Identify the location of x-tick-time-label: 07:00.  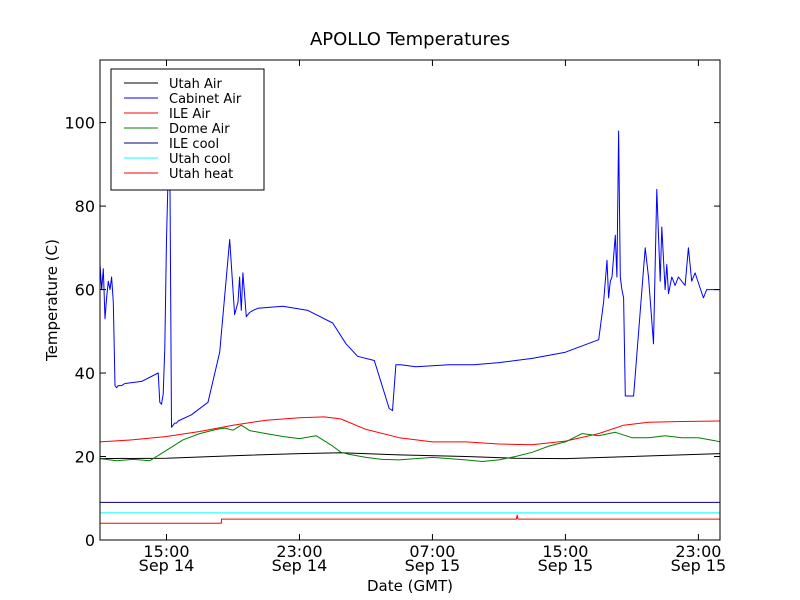
(432, 551).